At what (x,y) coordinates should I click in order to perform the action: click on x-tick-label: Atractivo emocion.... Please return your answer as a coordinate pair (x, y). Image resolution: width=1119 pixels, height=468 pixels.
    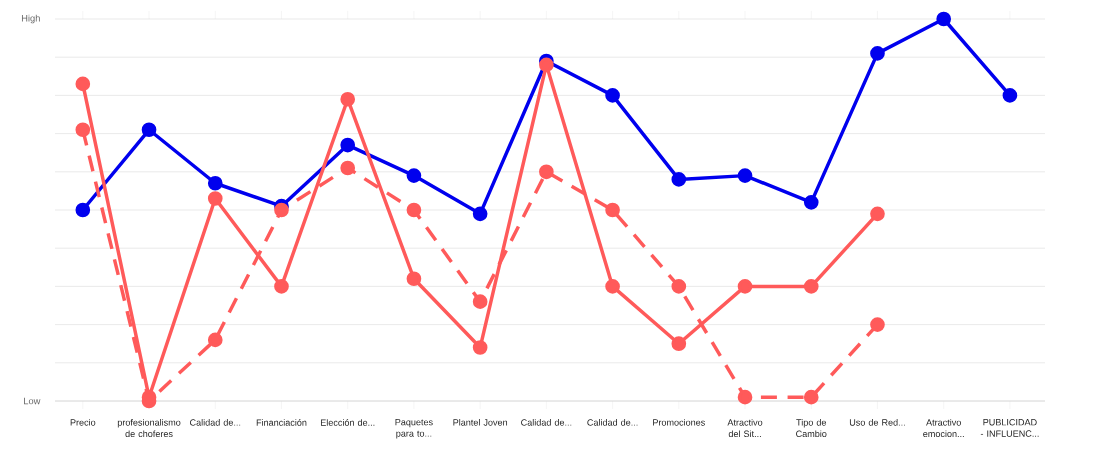
    Looking at the image, I should click on (943, 428).